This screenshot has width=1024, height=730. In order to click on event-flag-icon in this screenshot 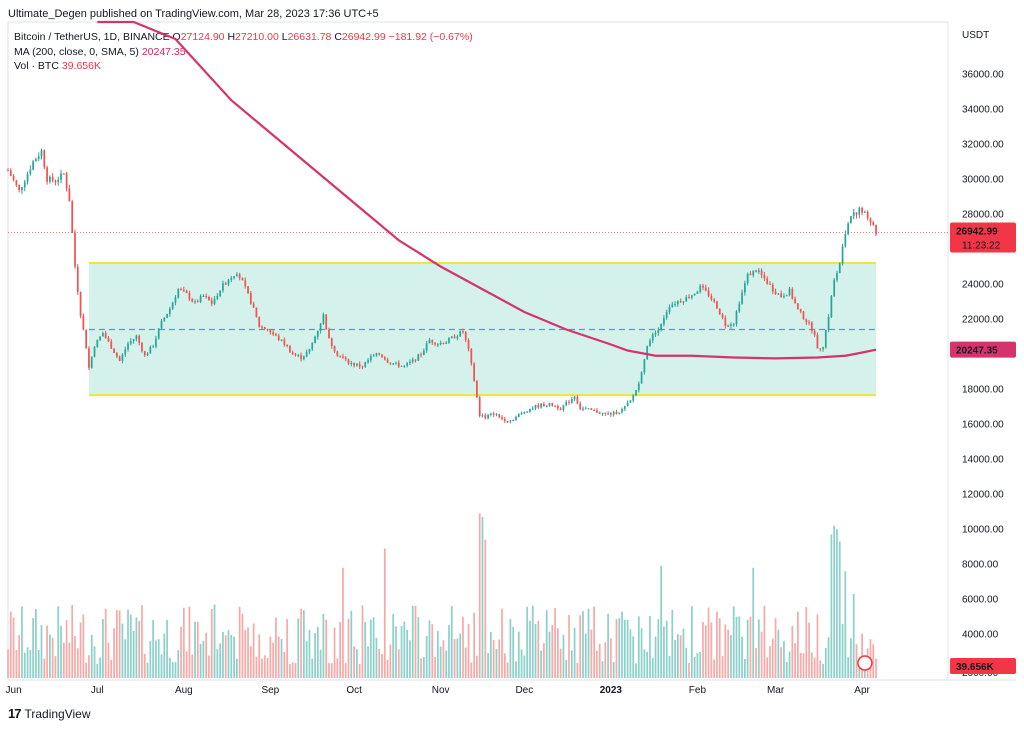, I will do `click(865, 663)`.